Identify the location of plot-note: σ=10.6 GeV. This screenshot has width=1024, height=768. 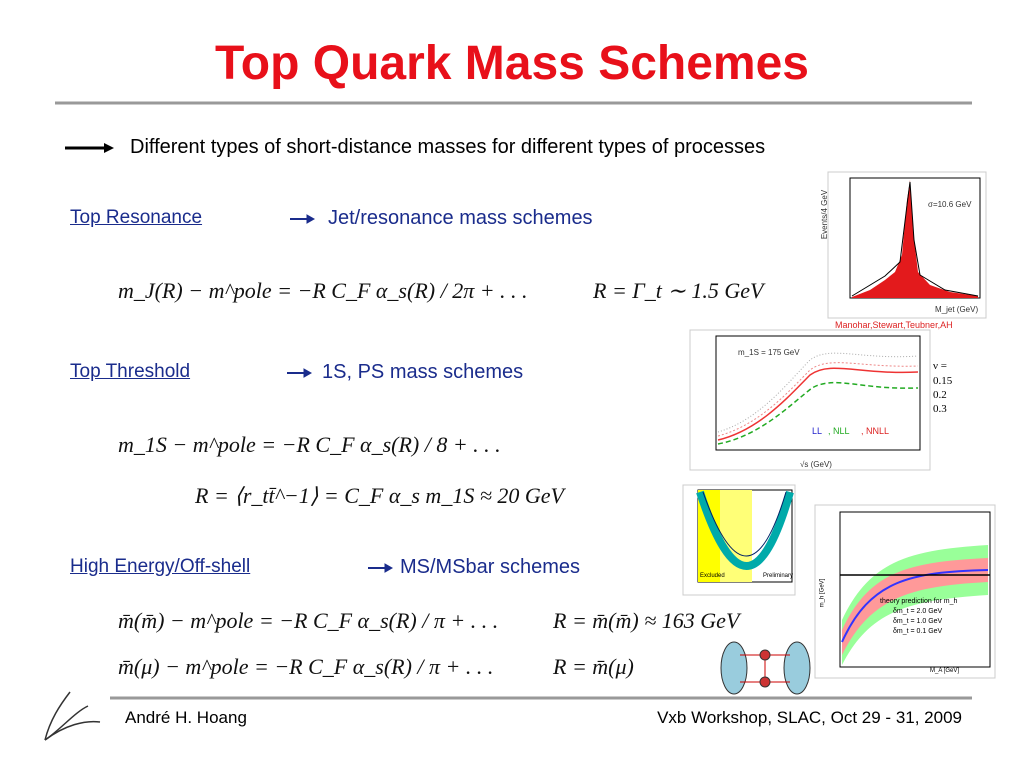
(950, 204).